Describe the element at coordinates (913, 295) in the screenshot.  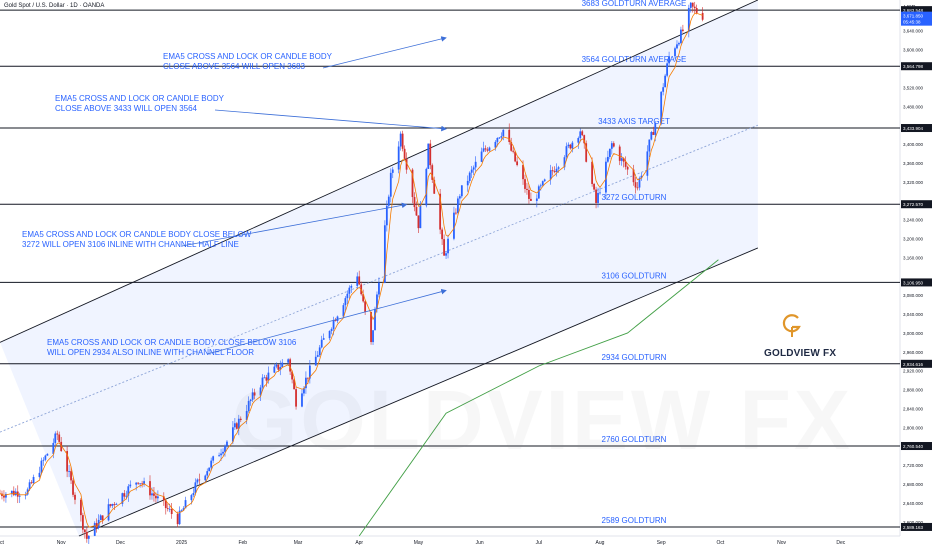
I see `y-tick-label: 3,080.000` at that location.